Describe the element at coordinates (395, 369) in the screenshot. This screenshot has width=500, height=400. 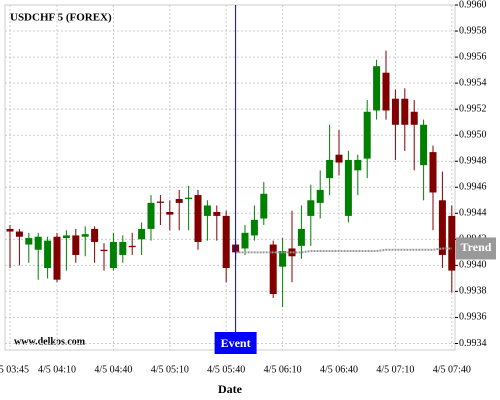
I see `x-tick-label: 4/5 07:10` at that location.